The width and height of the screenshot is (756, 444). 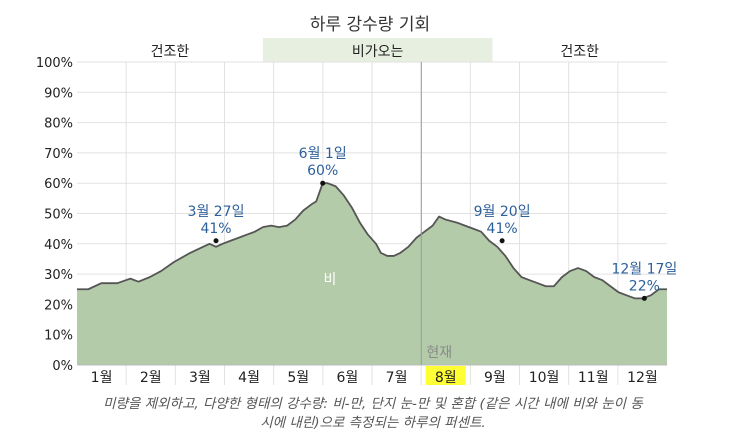 I want to click on annotation-date-0: 3월 27일, so click(x=216, y=212).